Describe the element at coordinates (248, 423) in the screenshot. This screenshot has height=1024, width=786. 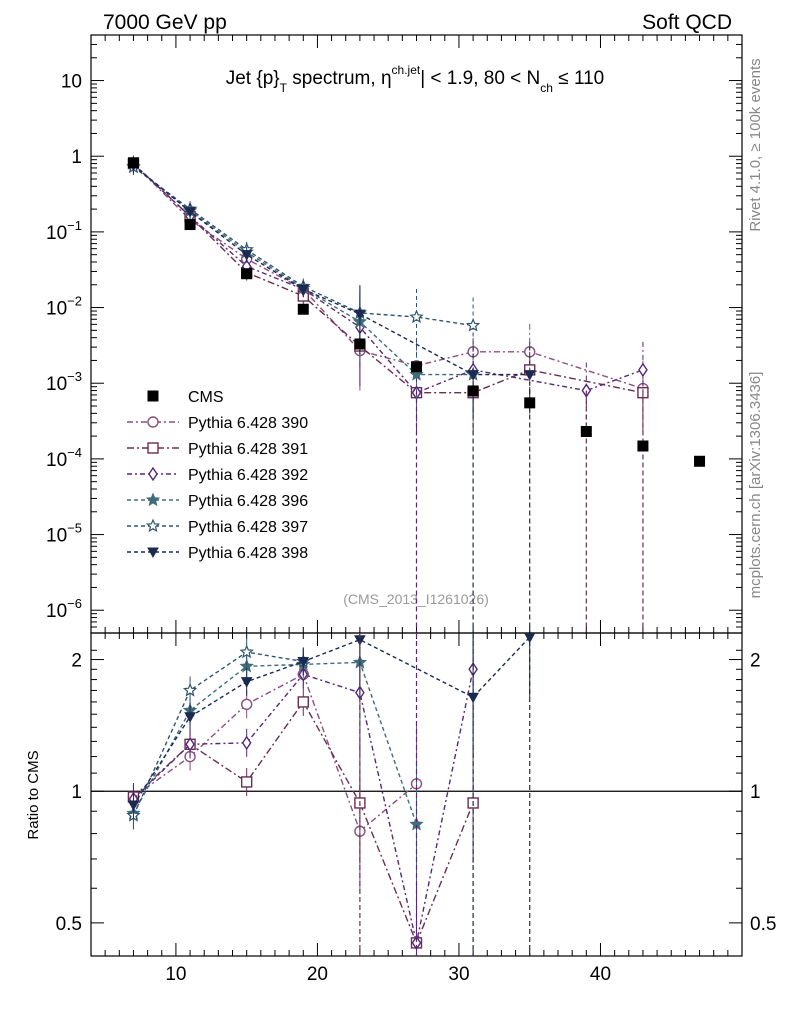
I see `legend-label: Pythia 6.428 390` at that location.